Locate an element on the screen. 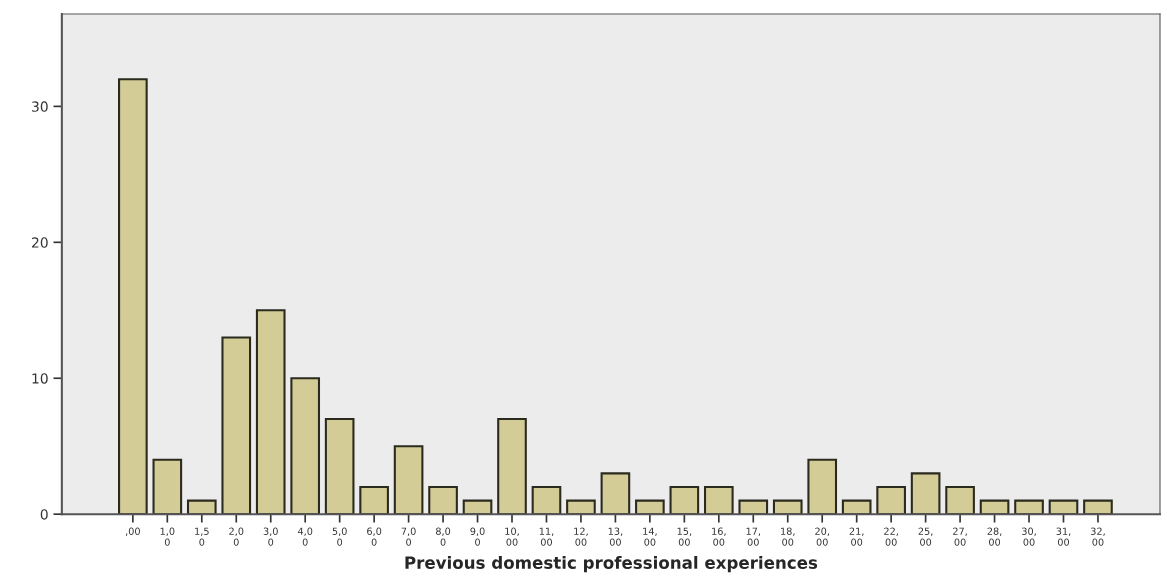  x-tick-label: 11, 00 is located at coordinates (546, 536).